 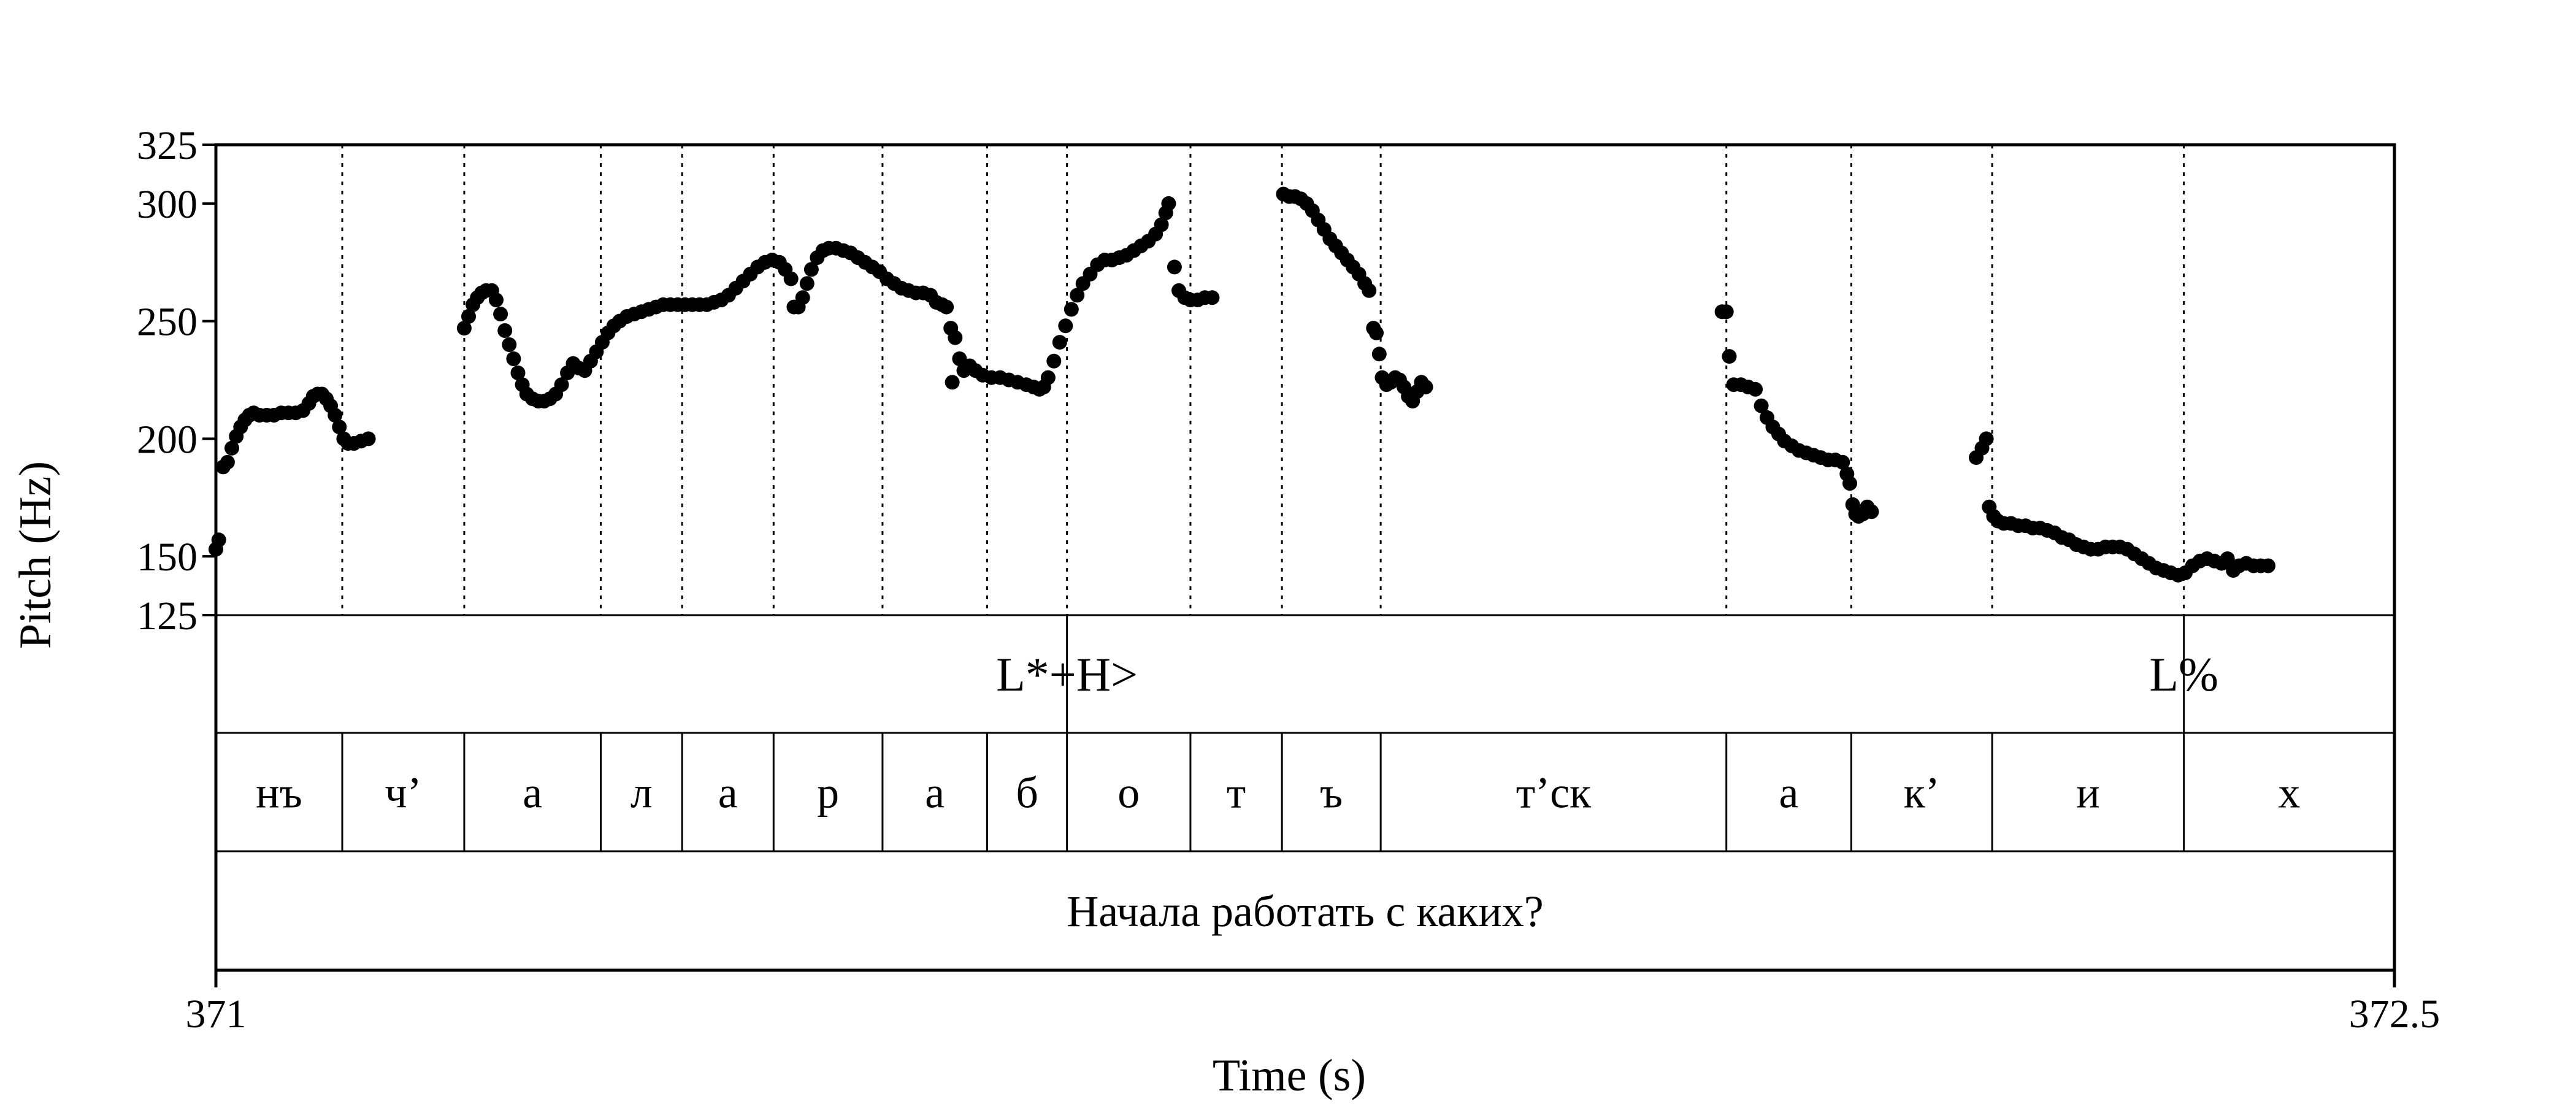 What do you see at coordinates (35, 555) in the screenshot?
I see `y-axis-title: Pitch (Hz)` at bounding box center [35, 555].